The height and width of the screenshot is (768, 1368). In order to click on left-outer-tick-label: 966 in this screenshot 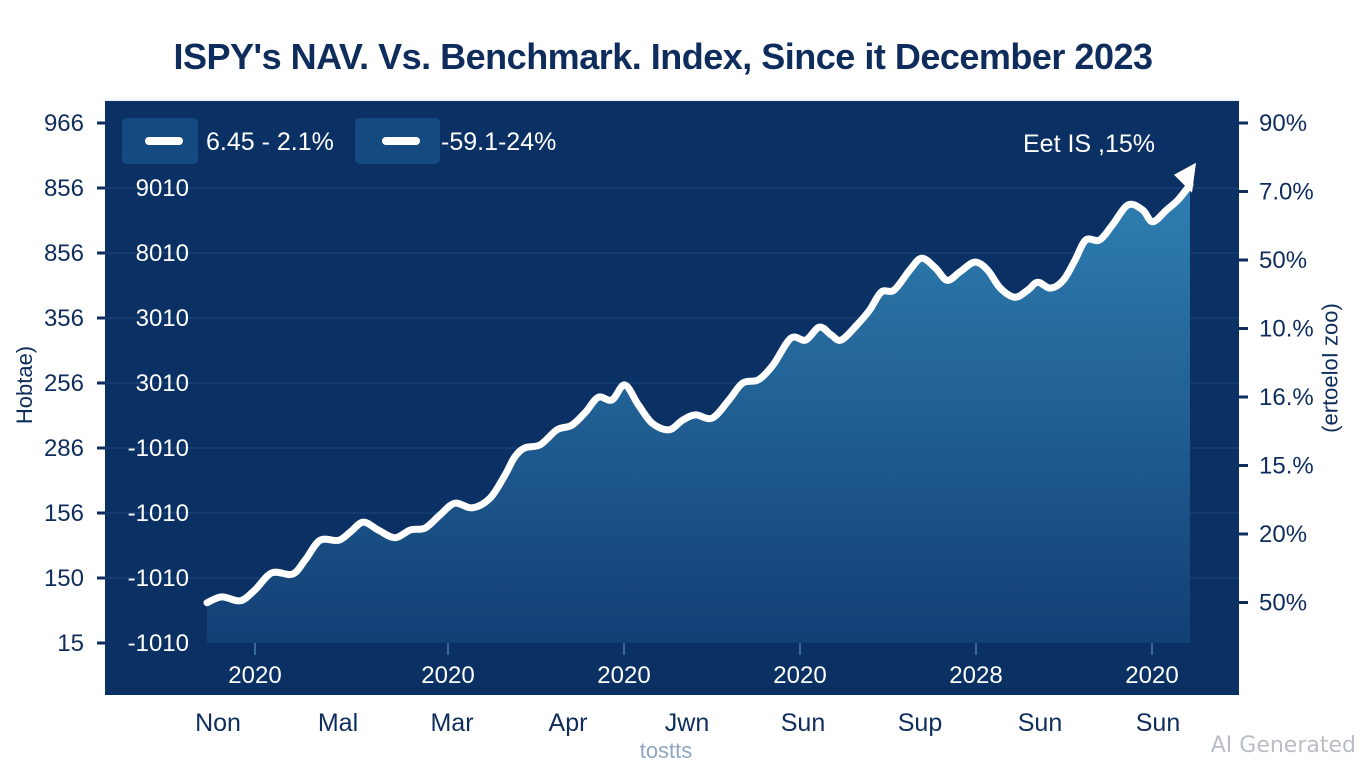, I will do `click(64, 123)`.